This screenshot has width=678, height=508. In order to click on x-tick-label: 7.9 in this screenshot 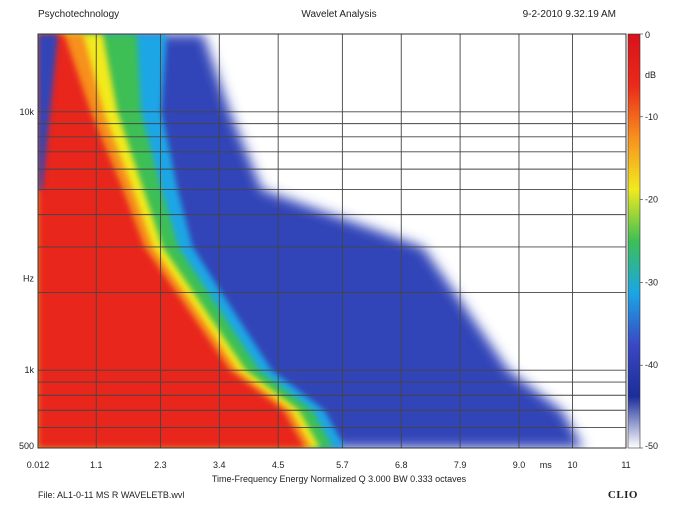, I will do `click(460, 465)`.